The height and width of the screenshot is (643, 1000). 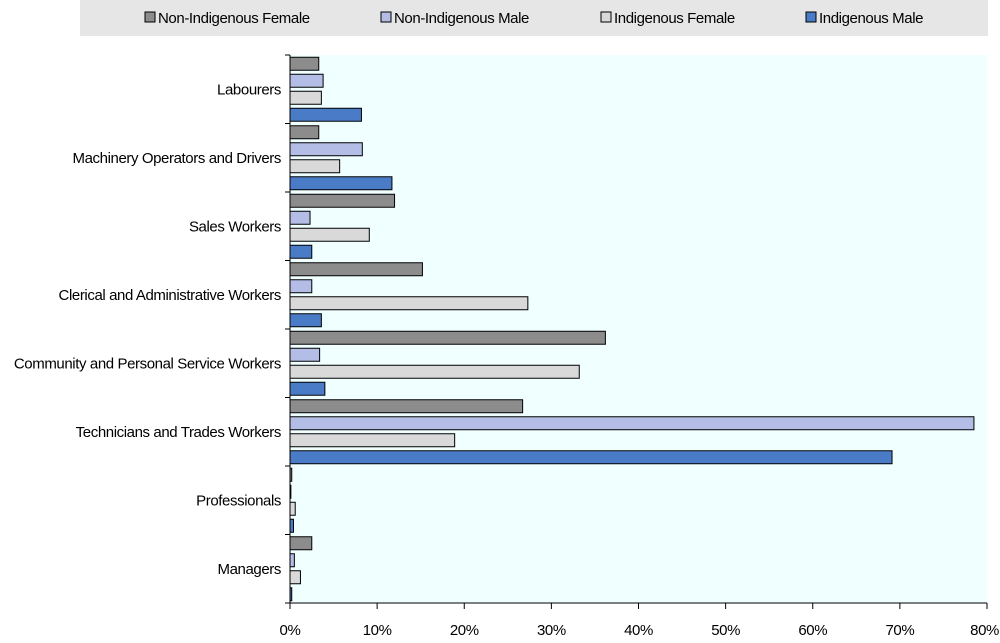 What do you see at coordinates (290, 630) in the screenshot?
I see `x-tick-label: 0%` at bounding box center [290, 630].